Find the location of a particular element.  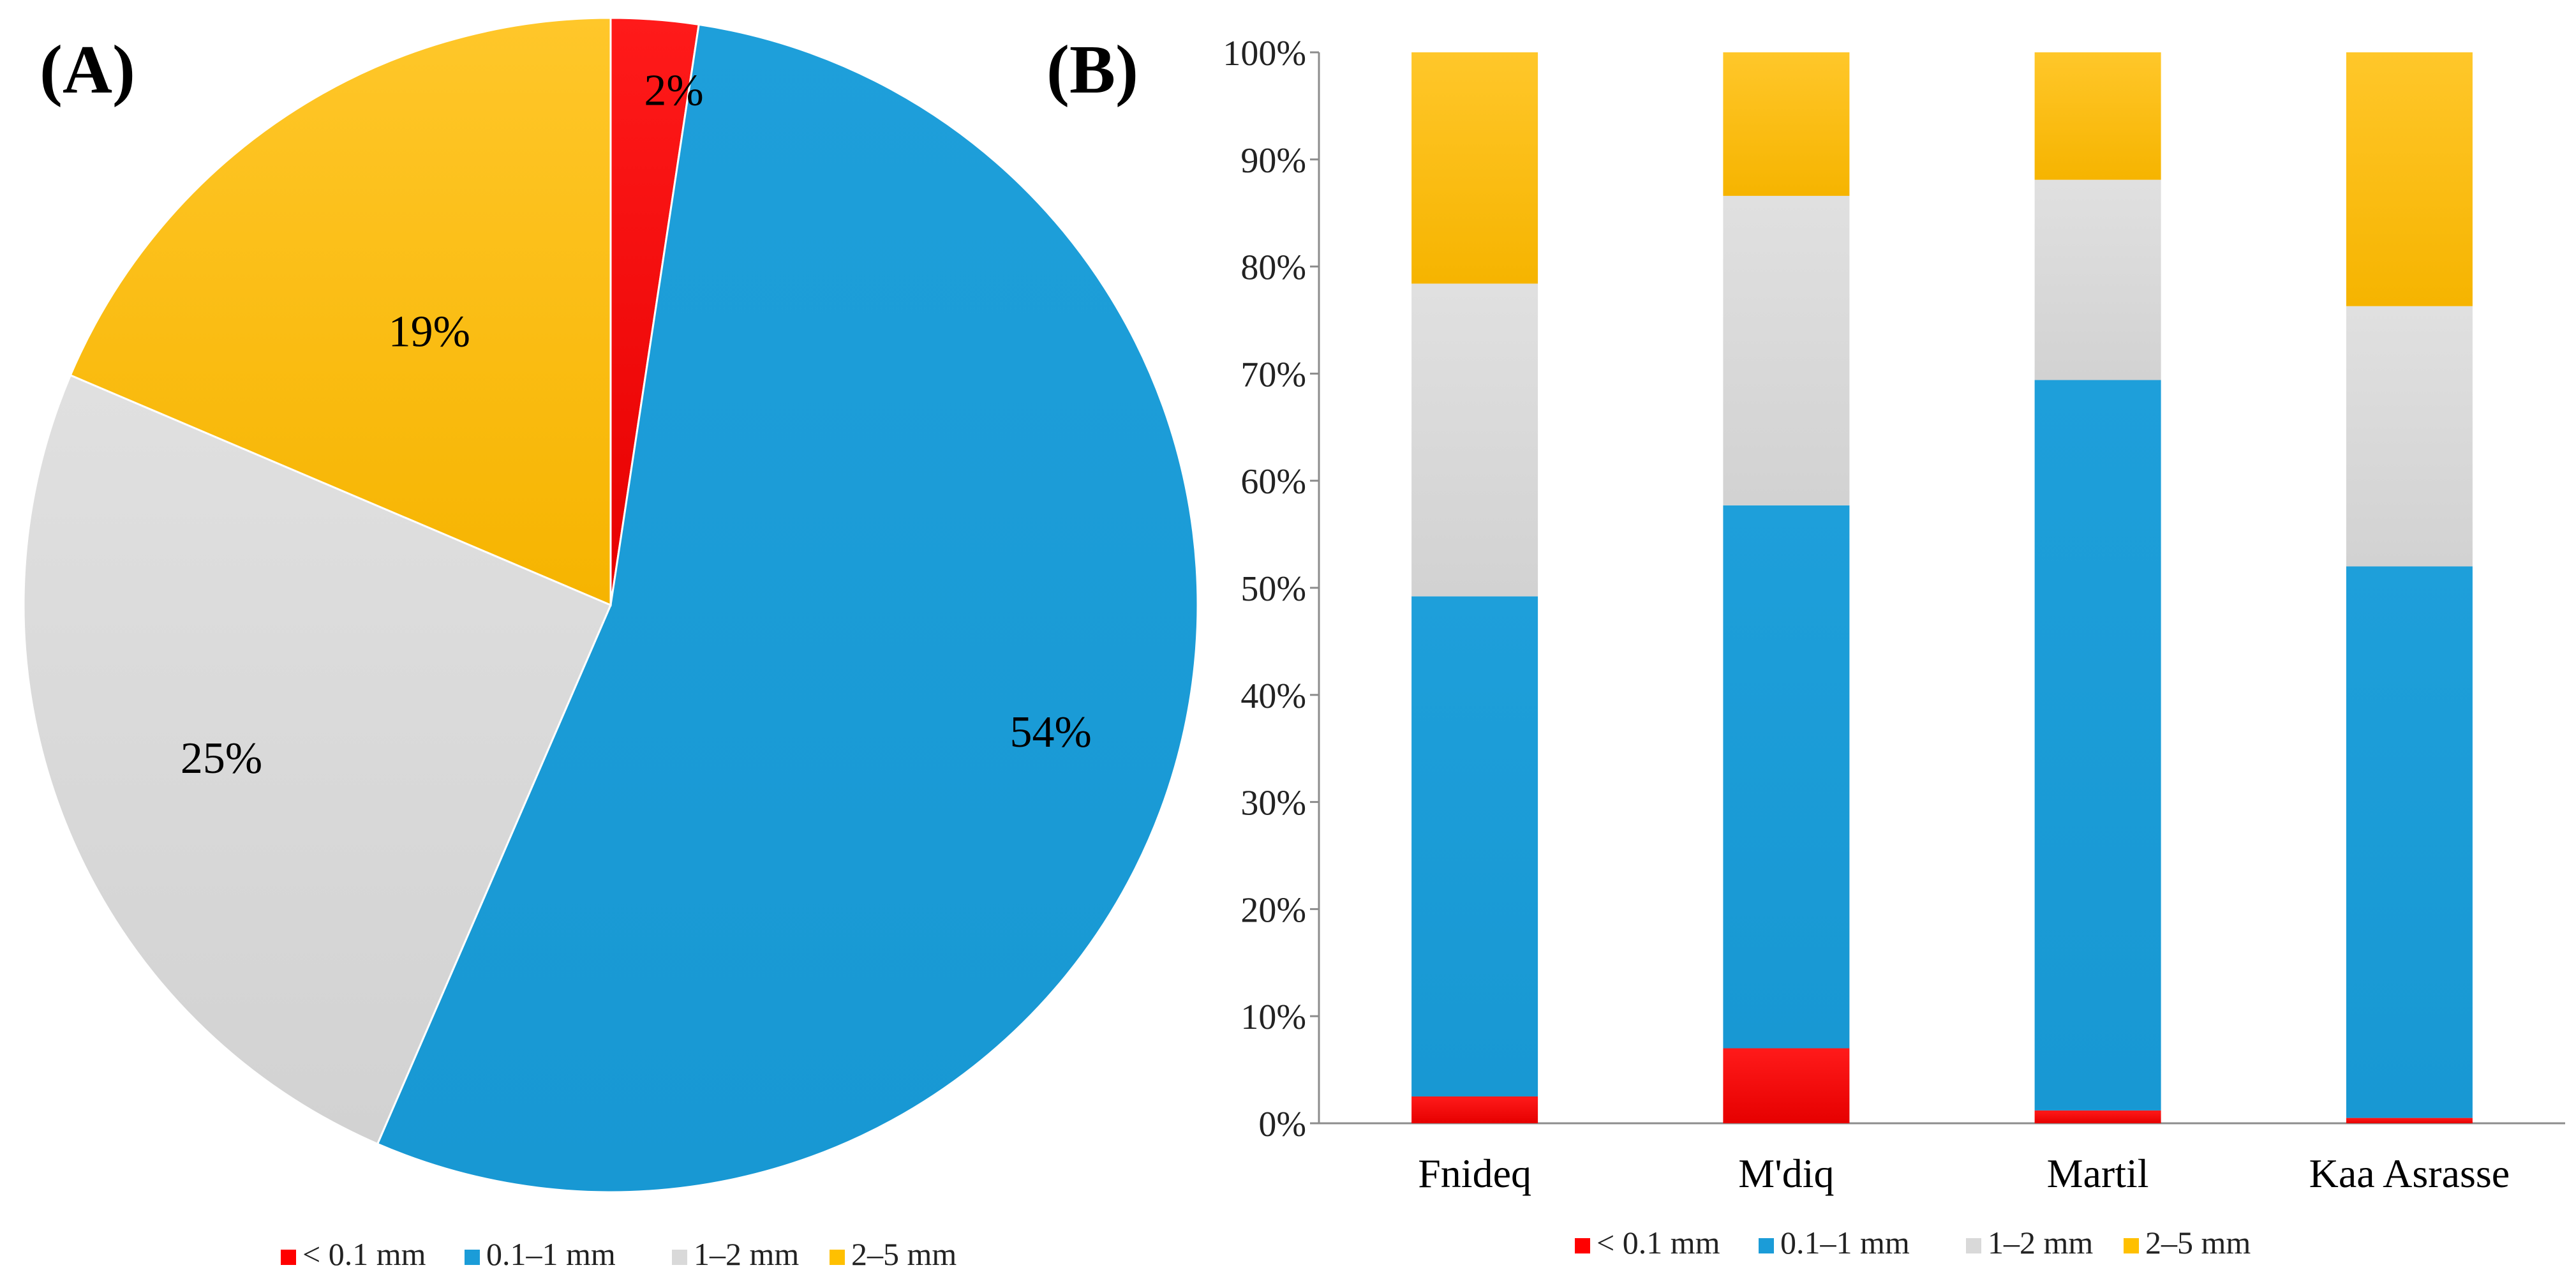

bar-kaa-asrasse is located at coordinates (2409, 587).